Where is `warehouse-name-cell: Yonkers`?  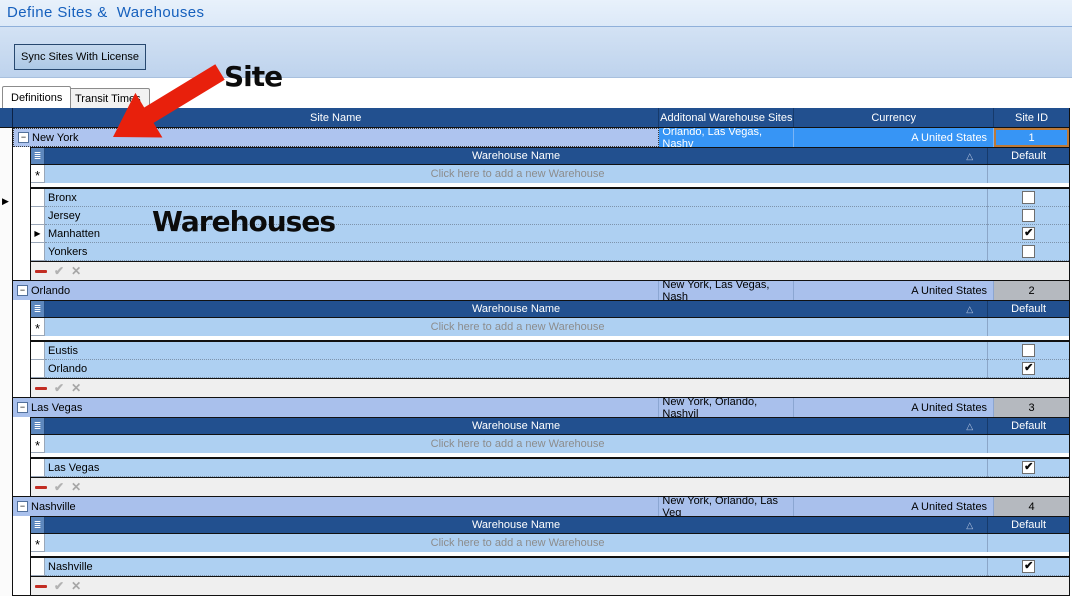 warehouse-name-cell: Yonkers is located at coordinates (516, 252).